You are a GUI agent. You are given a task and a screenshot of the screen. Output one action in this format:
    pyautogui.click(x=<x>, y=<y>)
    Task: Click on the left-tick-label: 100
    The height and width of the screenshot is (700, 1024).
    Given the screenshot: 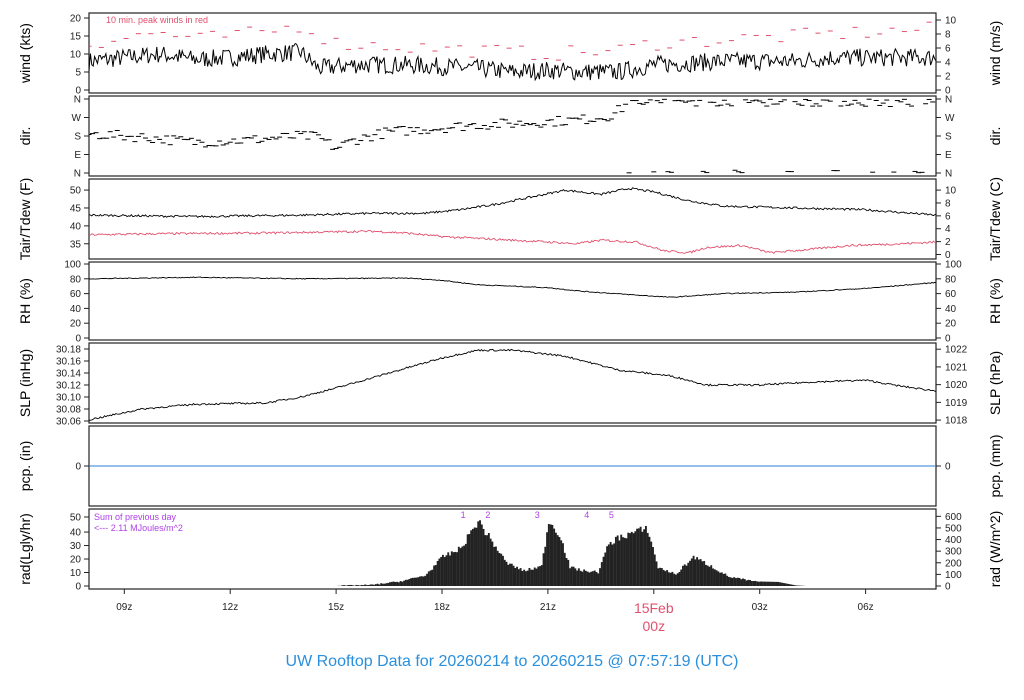 What is the action you would take?
    pyautogui.click(x=72, y=265)
    